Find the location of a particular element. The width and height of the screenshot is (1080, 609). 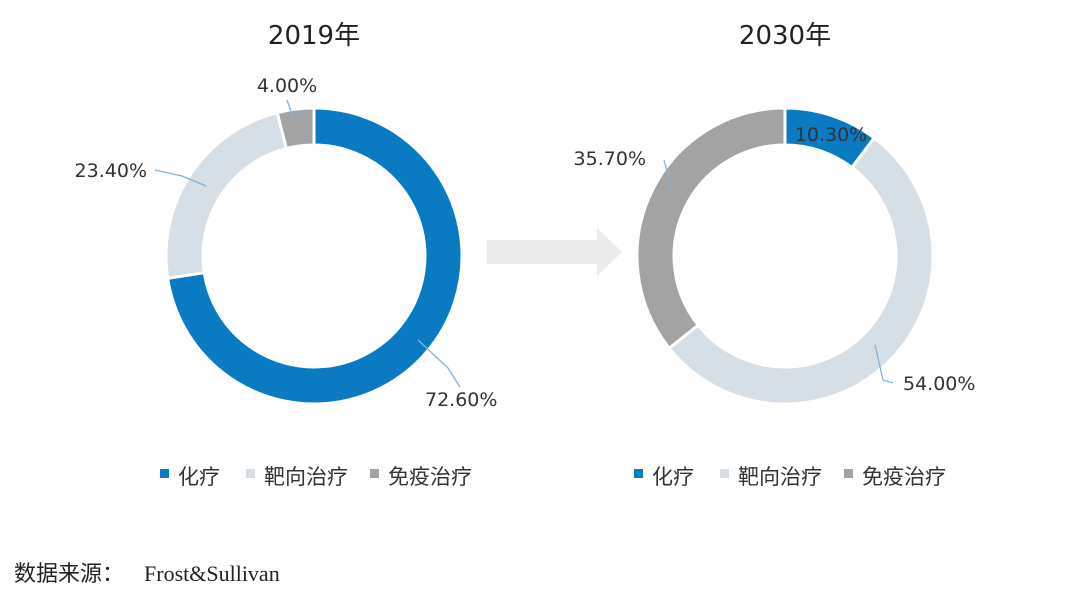

data-label-immunotherapy: 4.00% is located at coordinates (287, 86).